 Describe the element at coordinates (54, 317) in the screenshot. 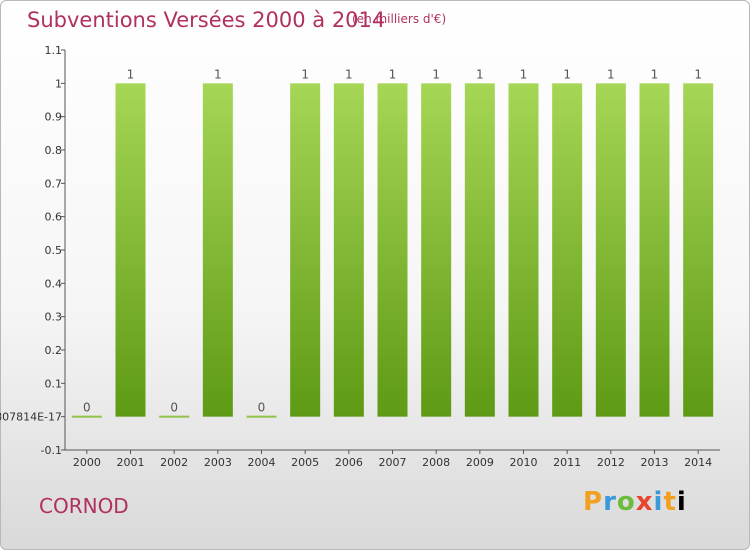

I see `y-tick-label: 0.3` at that location.